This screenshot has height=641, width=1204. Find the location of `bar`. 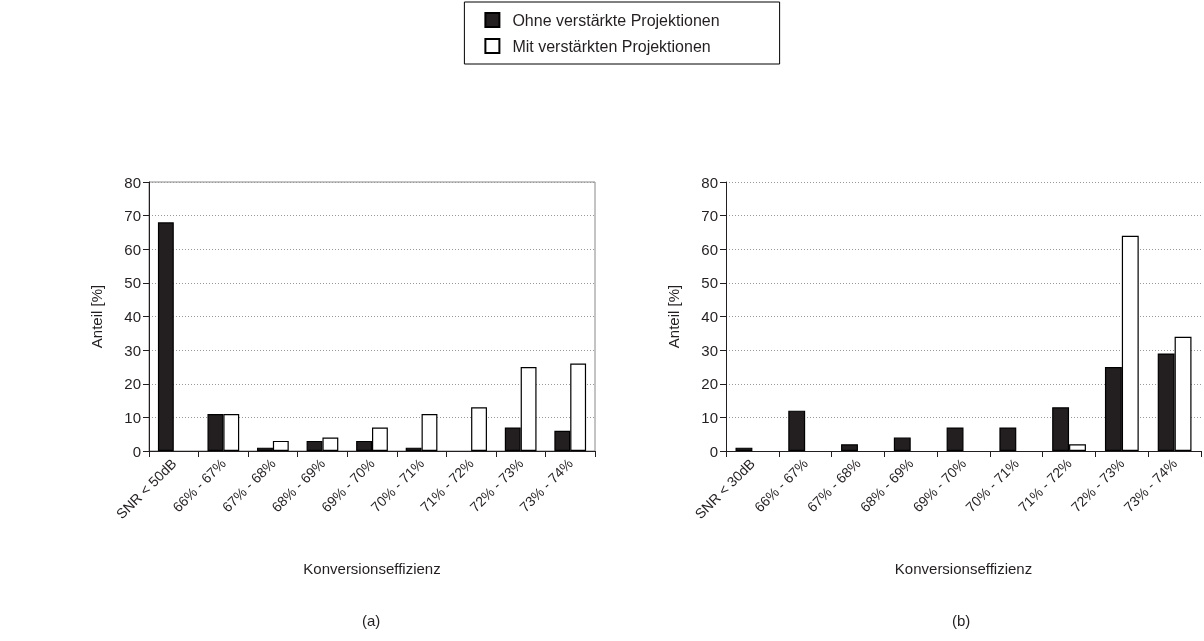

bar is located at coordinates (479, 429).